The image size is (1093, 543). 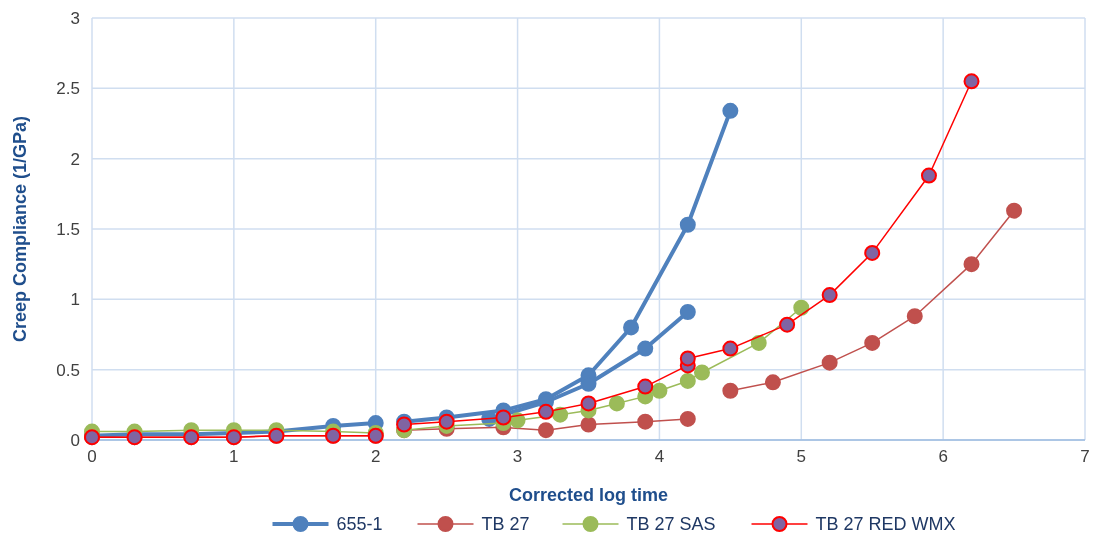 I want to click on legend-label: TB 27 SAS, so click(x=671, y=524).